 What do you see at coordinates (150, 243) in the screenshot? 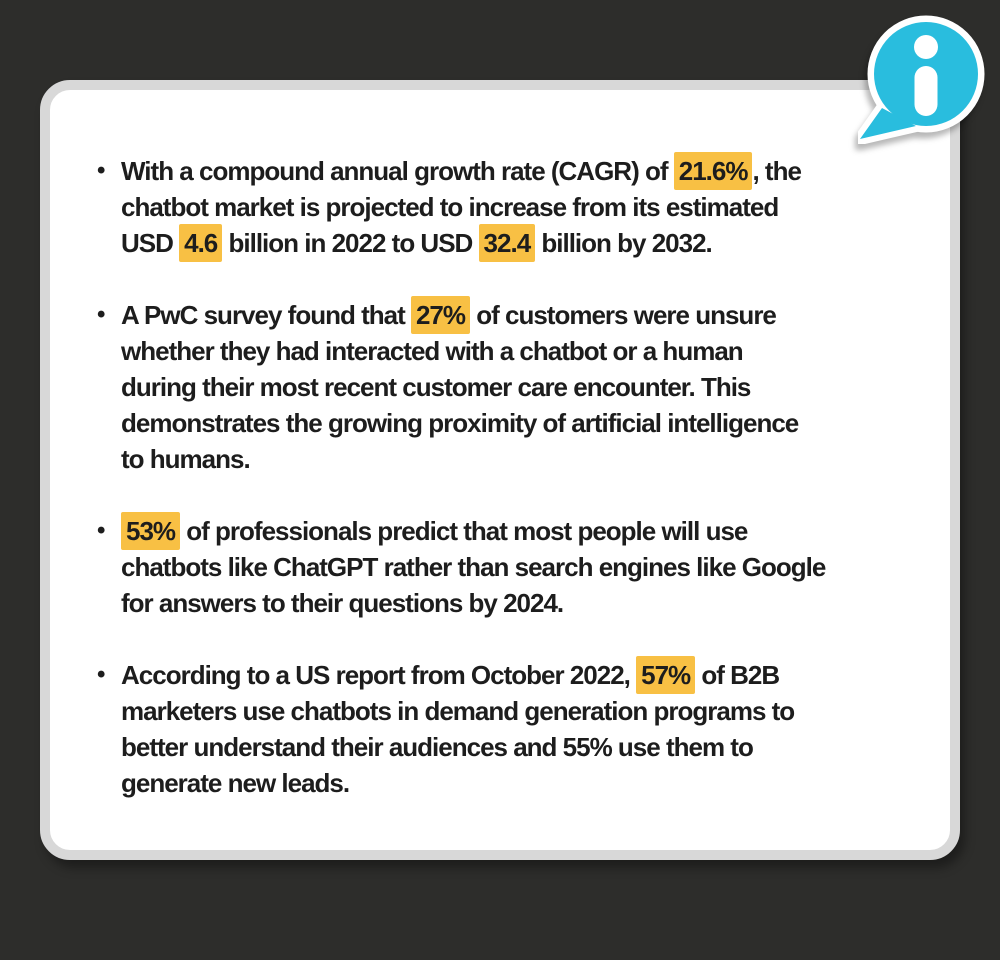
I see `text-segment: USD` at bounding box center [150, 243].